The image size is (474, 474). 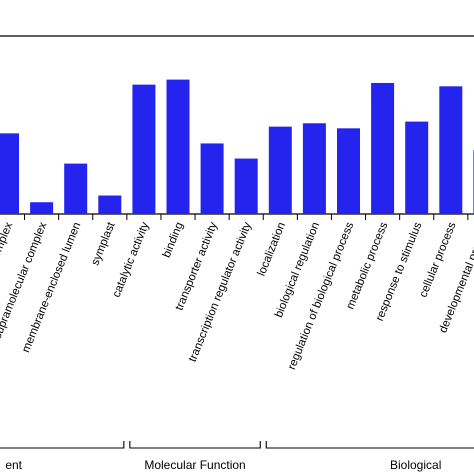 I want to click on x-tick-label-4: catalytic activity, so click(x=131, y=259).